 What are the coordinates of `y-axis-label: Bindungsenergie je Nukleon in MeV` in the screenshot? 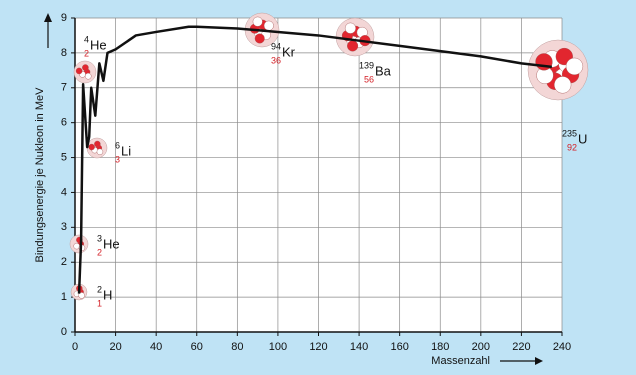 It's located at (40, 175).